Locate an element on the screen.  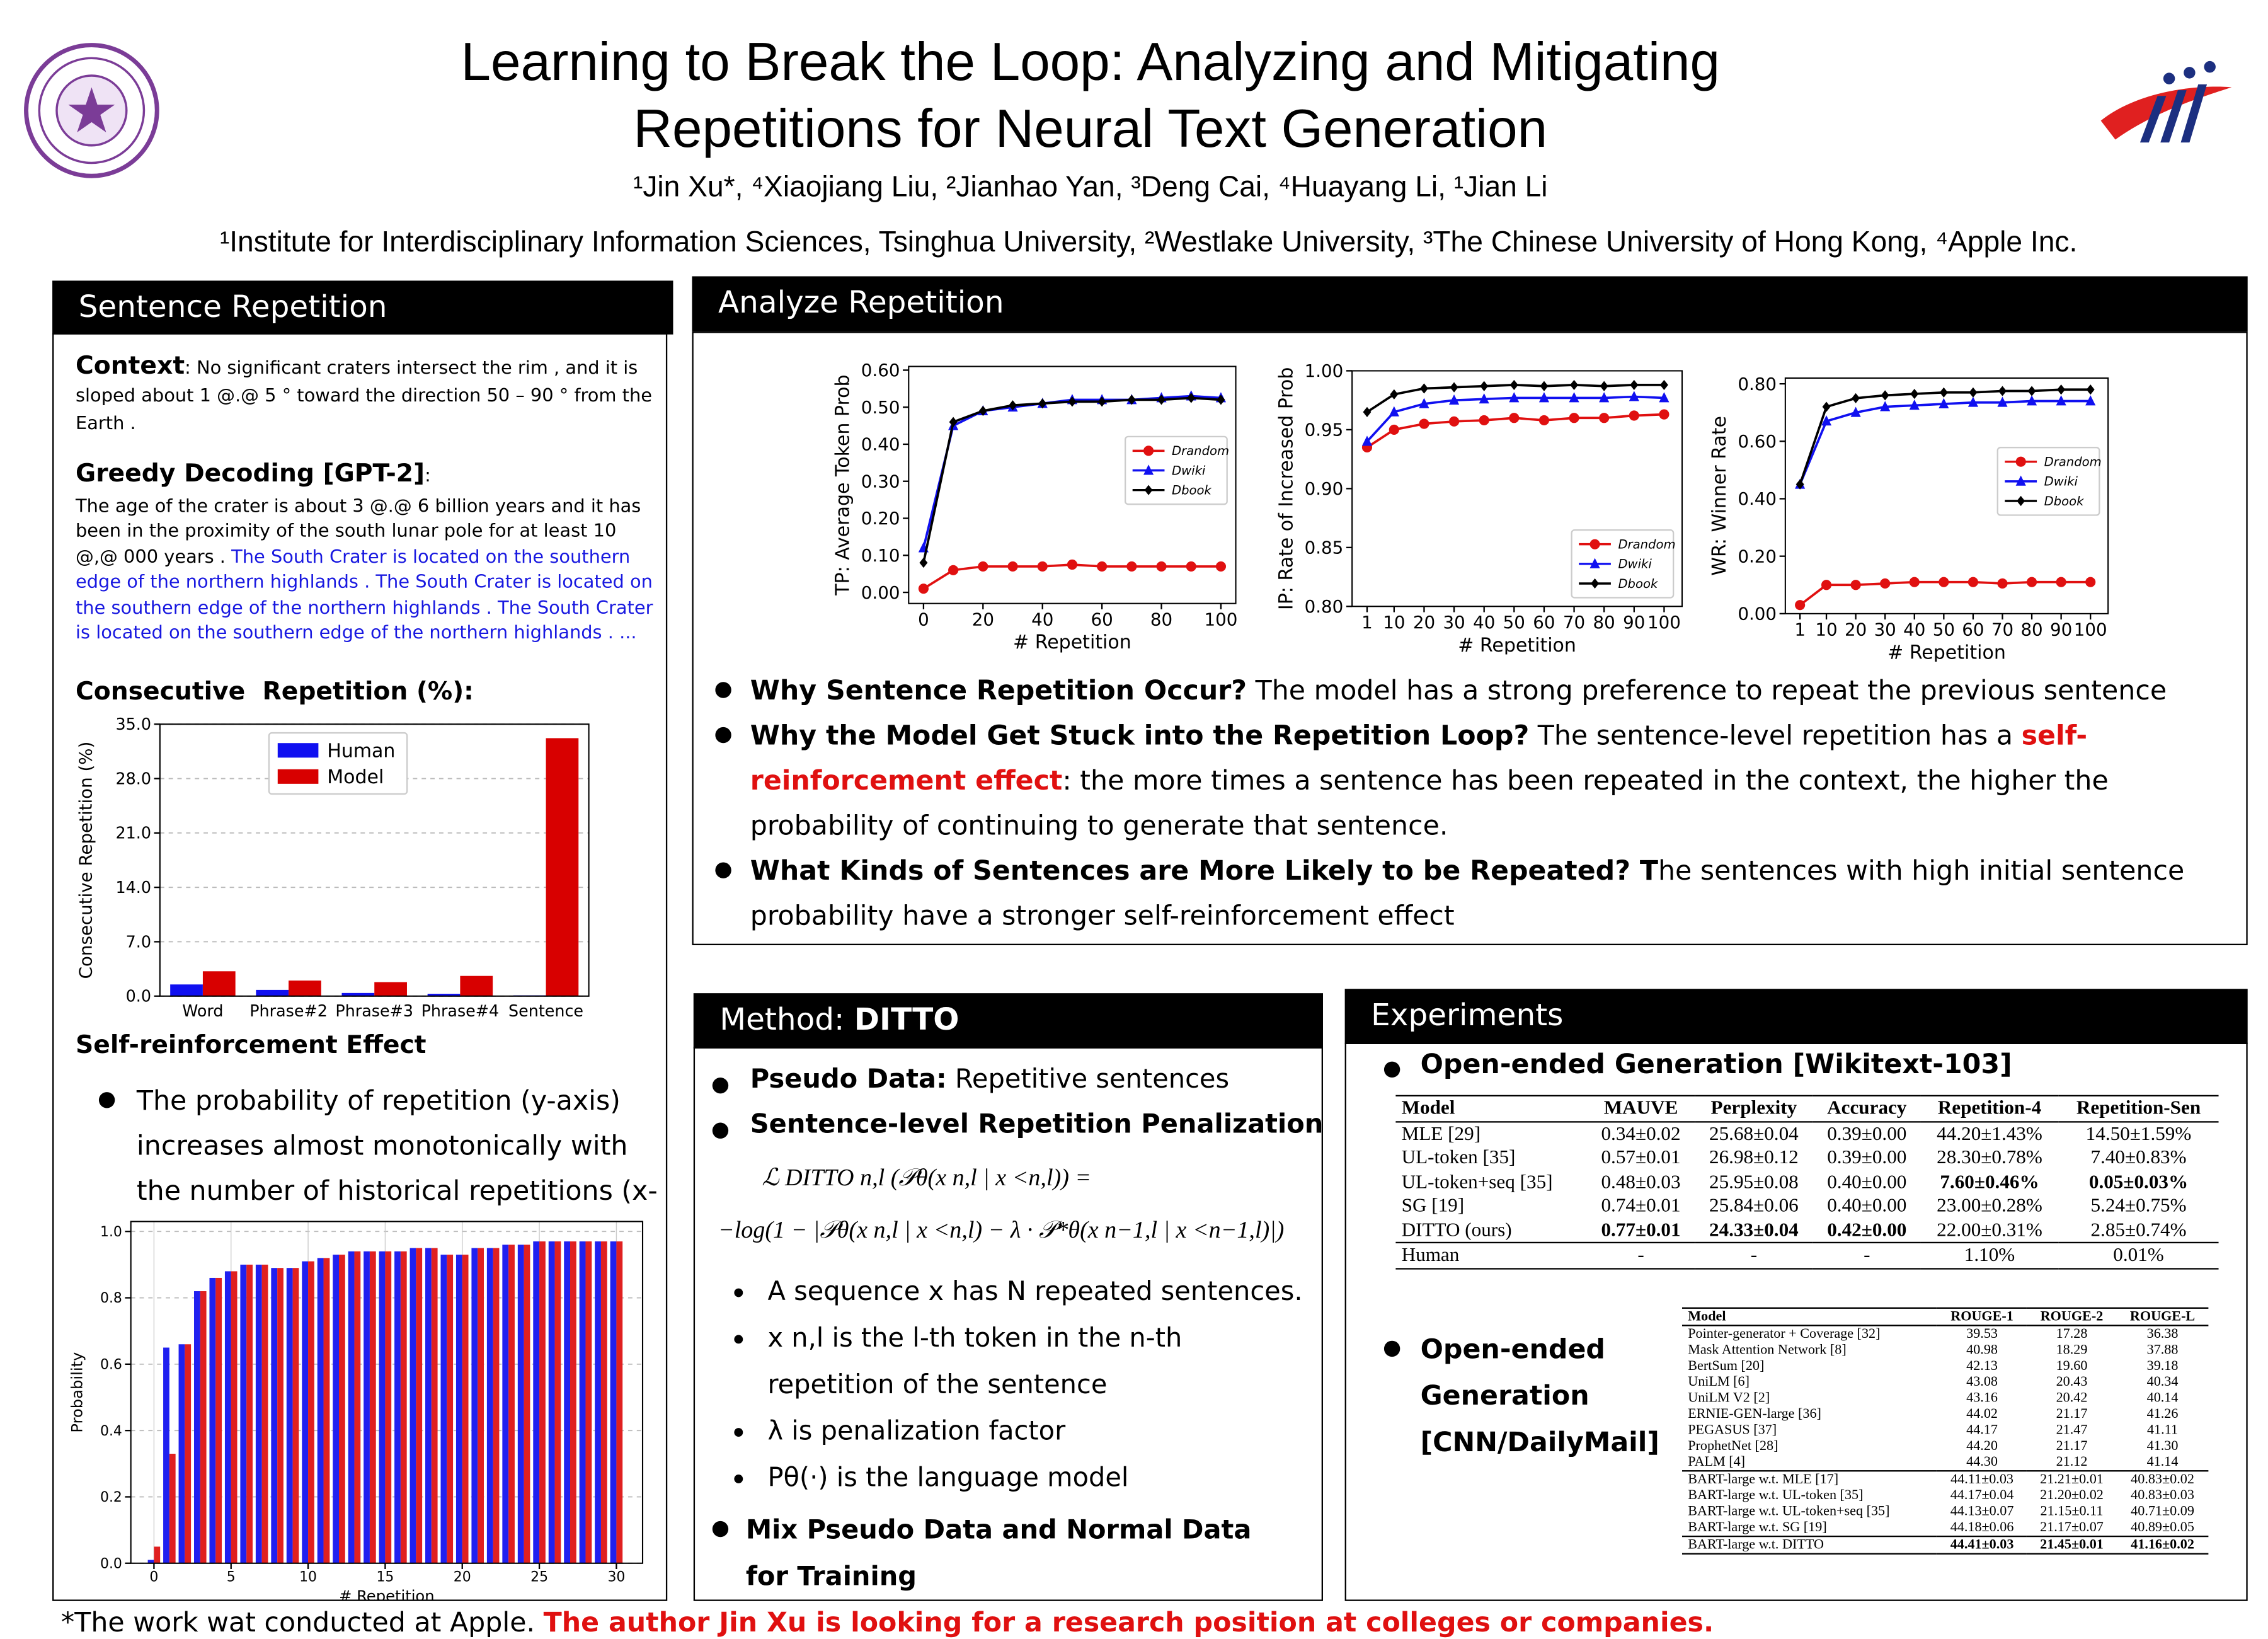
table-cell: 41.16±0.02 is located at coordinates (2162, 1545).